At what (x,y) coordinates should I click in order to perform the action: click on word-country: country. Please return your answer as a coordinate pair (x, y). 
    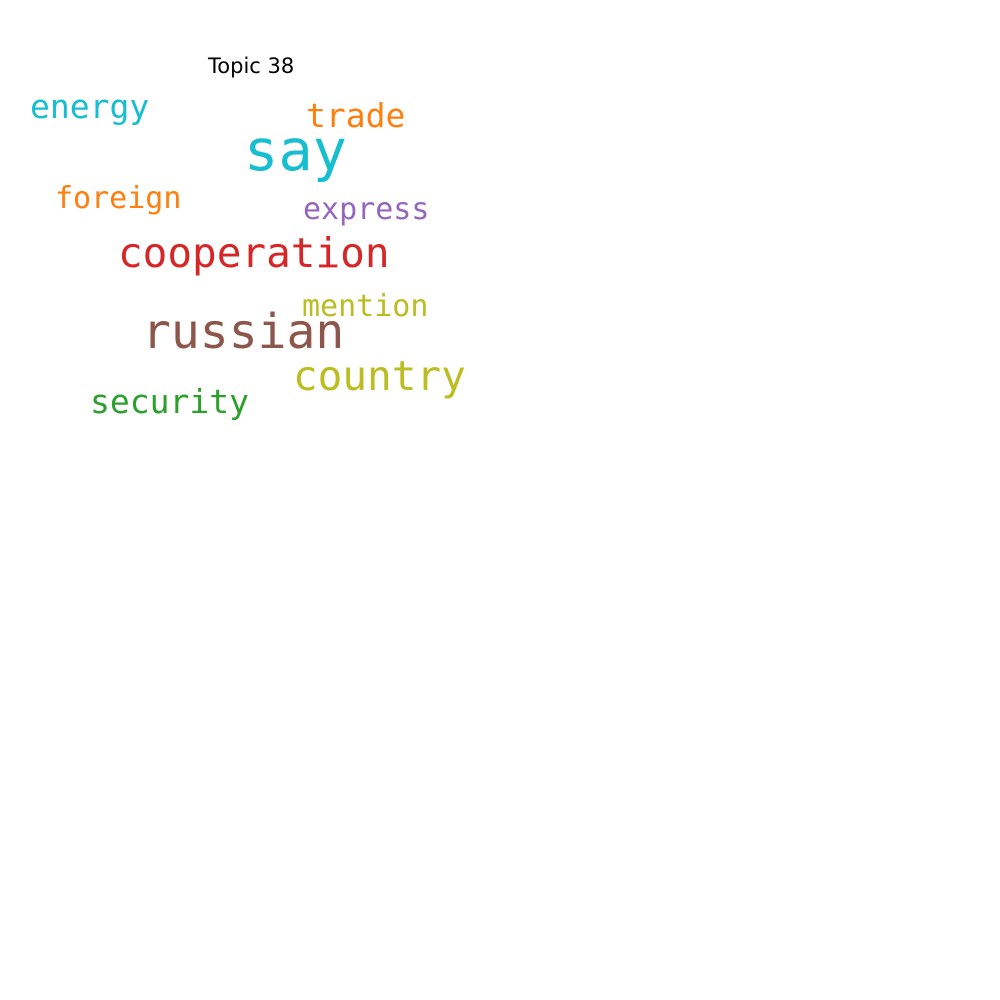
    Looking at the image, I should click on (379, 376).